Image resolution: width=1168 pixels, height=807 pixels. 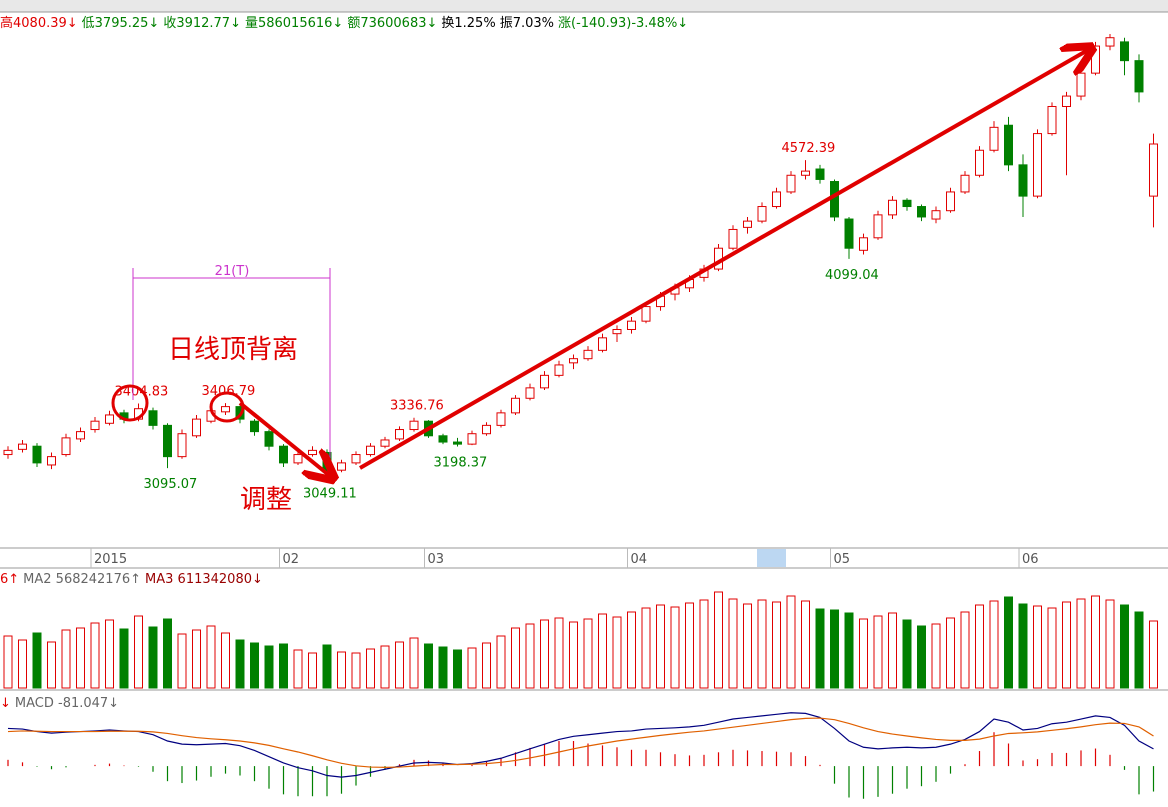 What do you see at coordinates (110, 559) in the screenshot?
I see `x-tick-label: 2015` at bounding box center [110, 559].